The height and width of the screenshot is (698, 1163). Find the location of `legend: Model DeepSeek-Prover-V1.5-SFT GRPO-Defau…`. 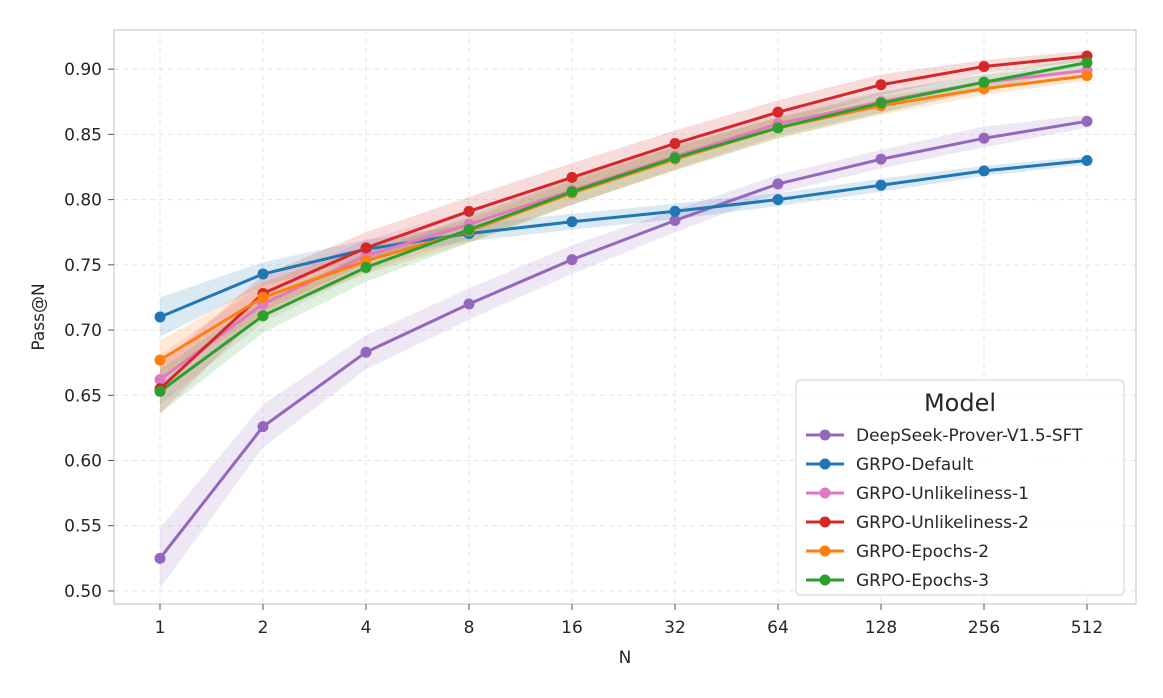

legend: Model DeepSeek-Prover-V1.5-SFT GRPO-Defau… is located at coordinates (960, 487).